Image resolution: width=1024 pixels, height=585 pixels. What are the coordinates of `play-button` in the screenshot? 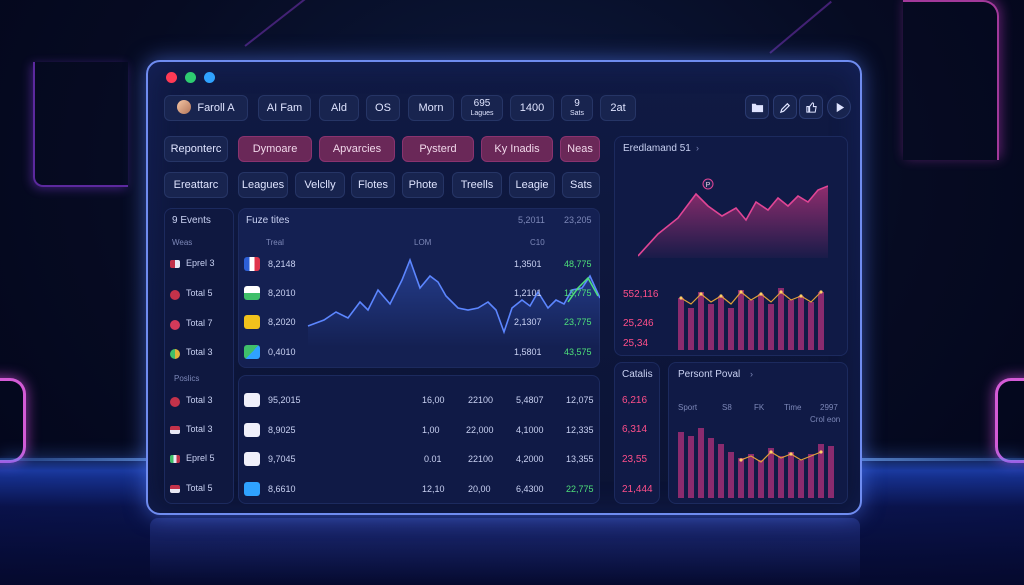 It's located at (839, 107).